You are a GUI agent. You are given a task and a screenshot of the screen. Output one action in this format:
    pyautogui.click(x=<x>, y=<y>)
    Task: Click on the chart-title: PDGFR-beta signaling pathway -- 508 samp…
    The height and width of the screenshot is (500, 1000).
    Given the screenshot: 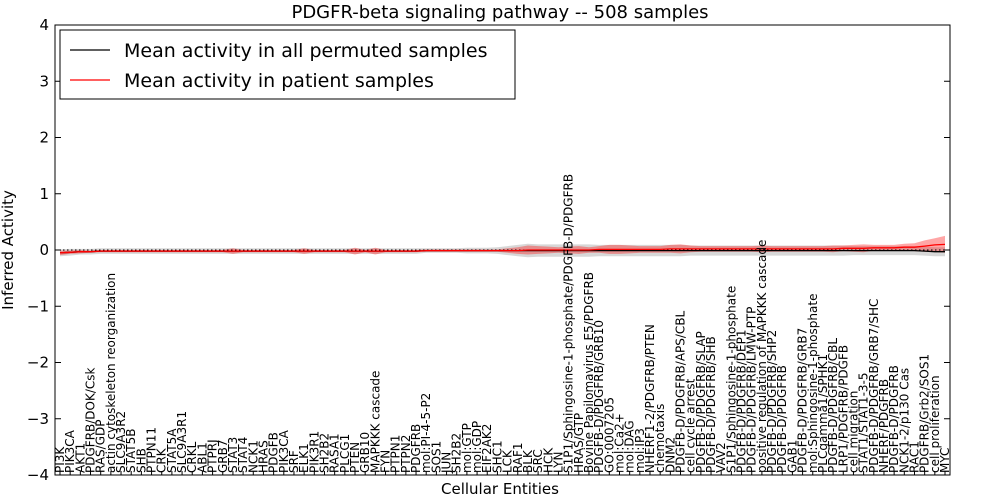 What is the action you would take?
    pyautogui.click(x=499, y=12)
    